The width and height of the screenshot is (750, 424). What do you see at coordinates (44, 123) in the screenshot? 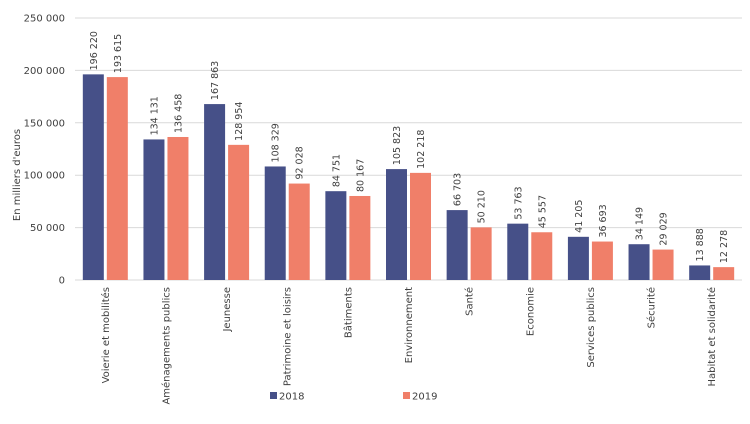
I see `y-tick-label: 150 000` at bounding box center [44, 123].